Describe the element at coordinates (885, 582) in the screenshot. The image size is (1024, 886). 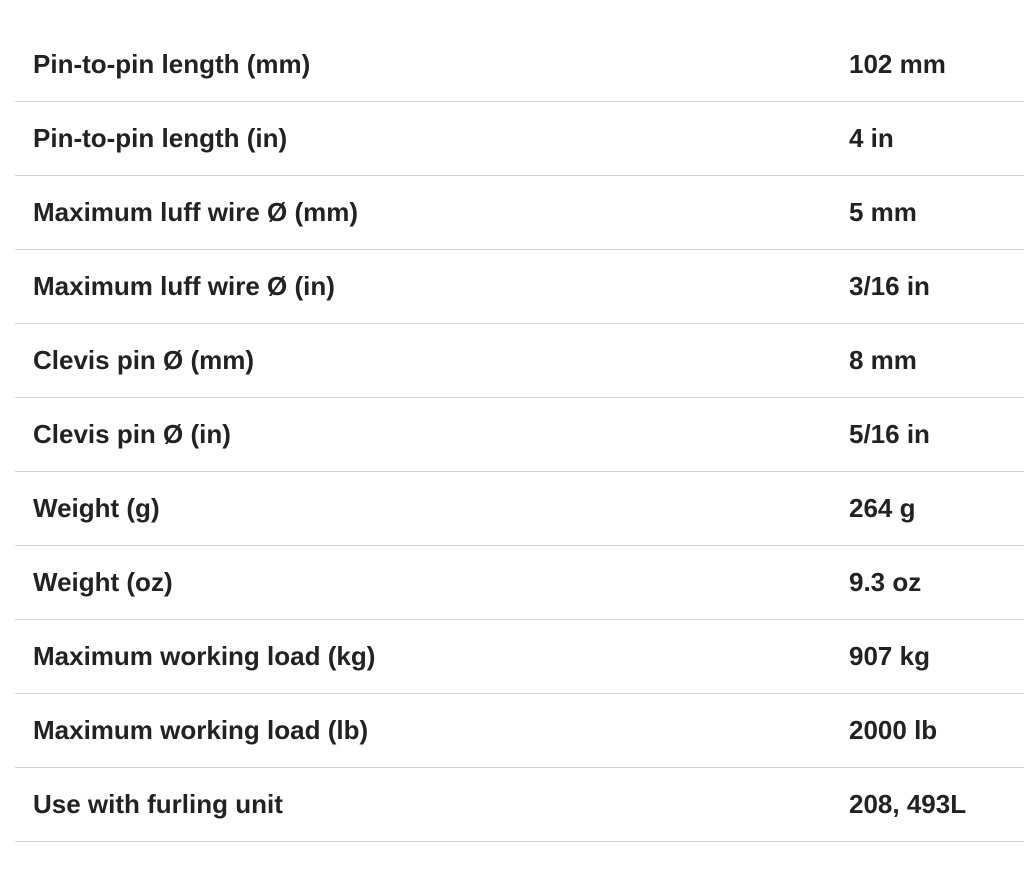
I see `spec-value: 9.3 oz` at that location.